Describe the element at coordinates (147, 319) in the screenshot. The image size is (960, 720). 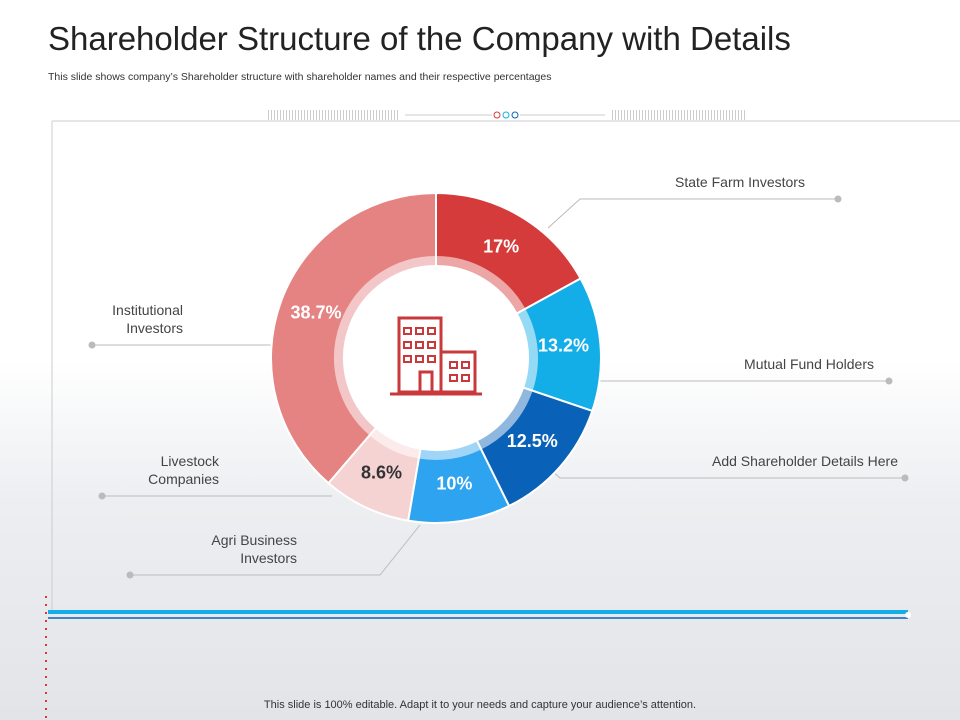
I see `category-label: Institutional Investors` at that location.